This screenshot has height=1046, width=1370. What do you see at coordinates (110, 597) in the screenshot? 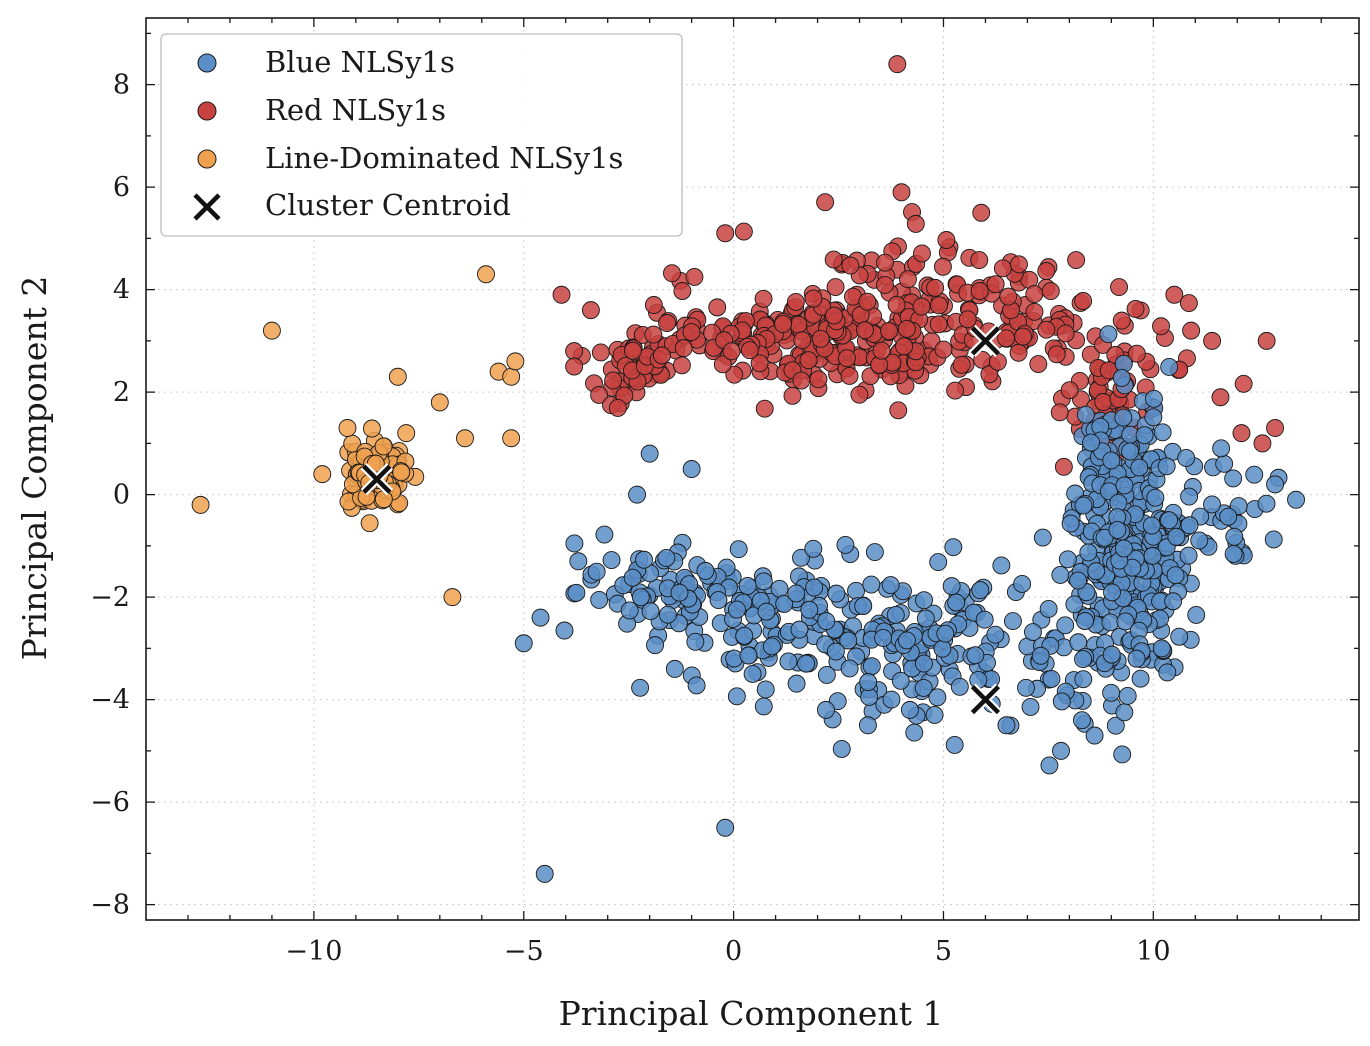
I see `y-tick-label: −2` at bounding box center [110, 597].